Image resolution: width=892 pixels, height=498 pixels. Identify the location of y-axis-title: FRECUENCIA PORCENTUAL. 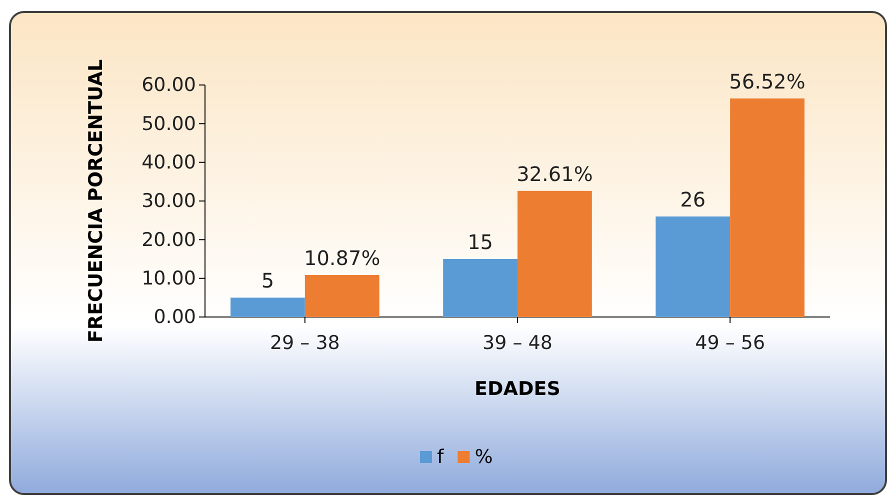
(96, 201).